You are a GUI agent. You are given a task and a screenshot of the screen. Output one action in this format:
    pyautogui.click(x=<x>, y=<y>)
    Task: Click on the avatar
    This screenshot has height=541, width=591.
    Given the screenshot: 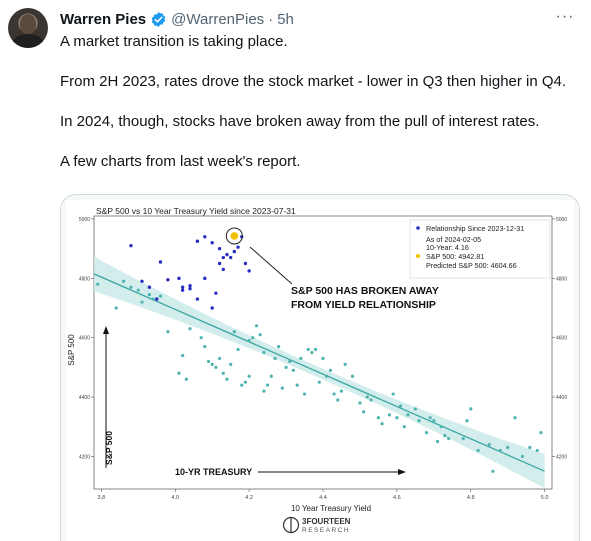 What is the action you would take?
    pyautogui.click(x=28, y=28)
    